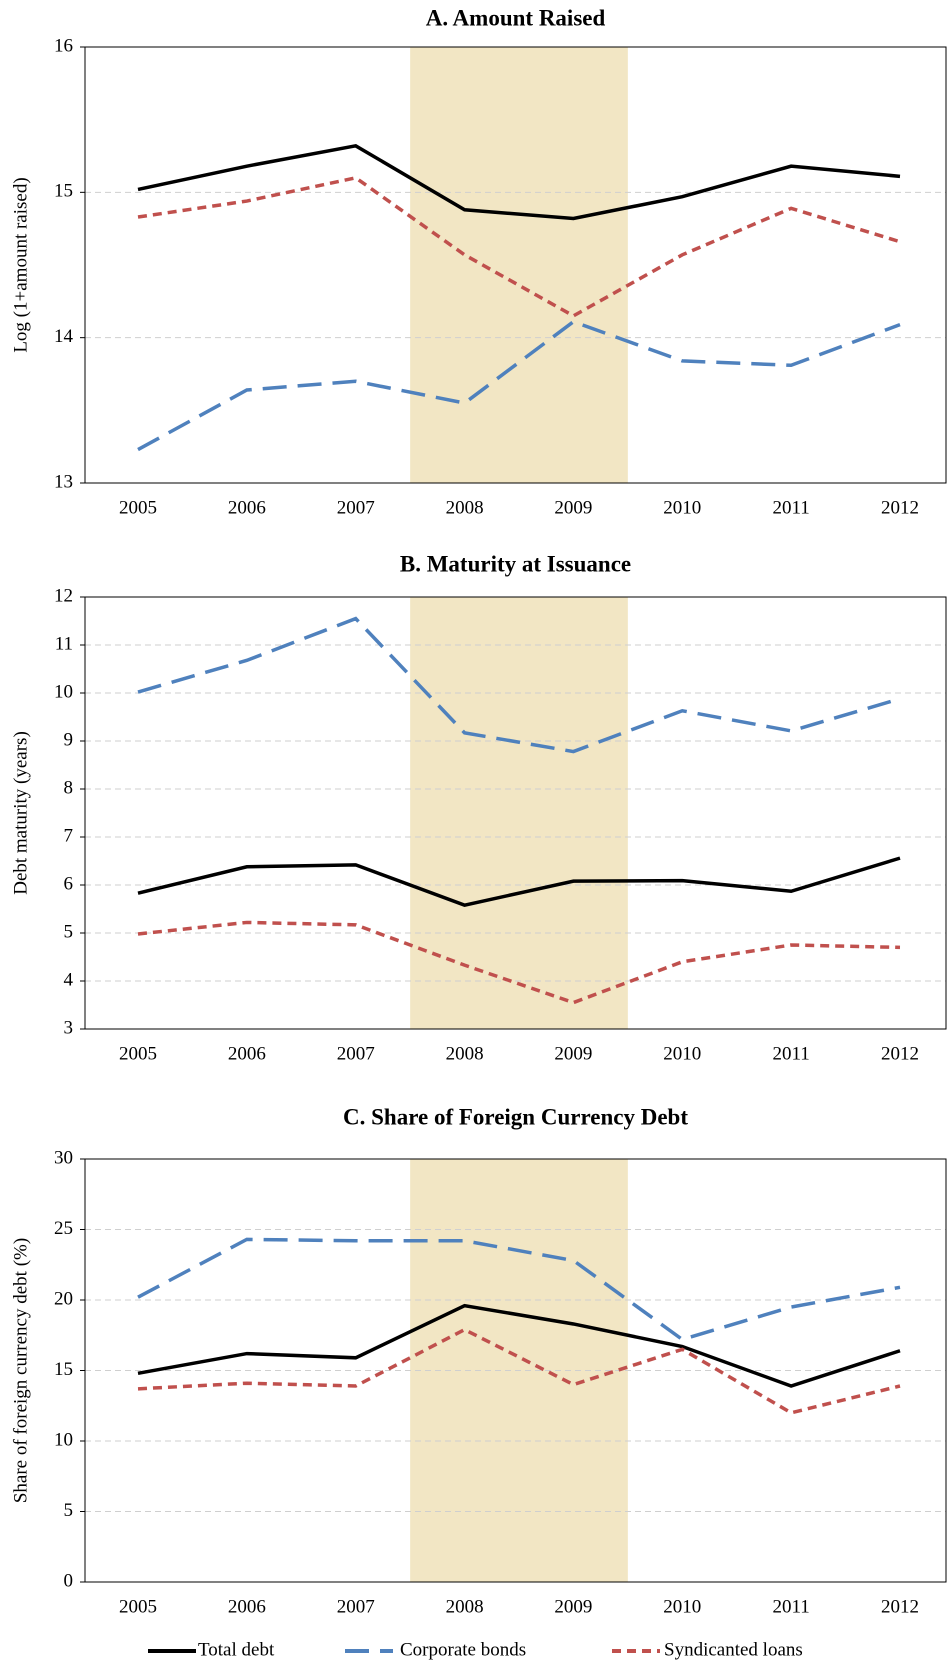 This screenshot has height=1664, width=948. I want to click on chart-title: C. Share of Foreign Currency Debt, so click(515, 1116).